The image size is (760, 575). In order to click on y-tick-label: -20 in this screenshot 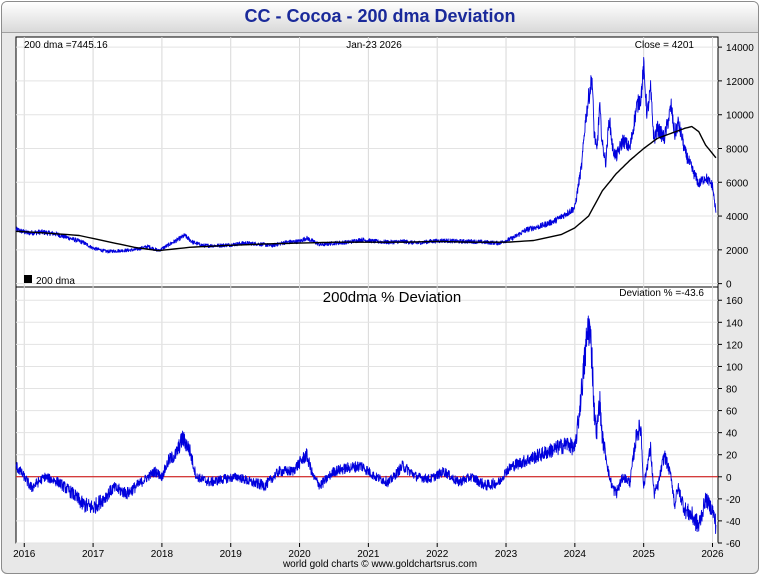, I will do `click(733, 500)`.